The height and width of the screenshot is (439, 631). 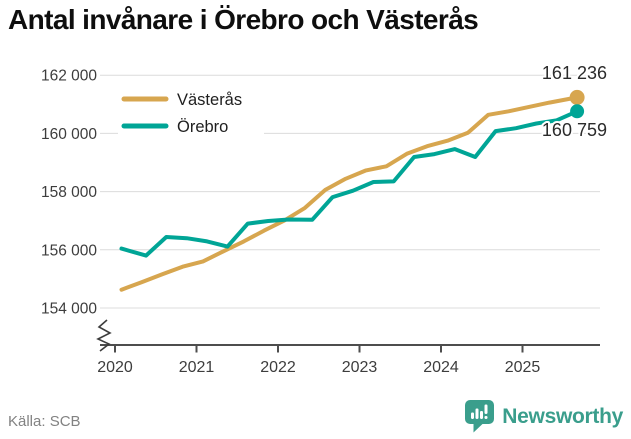 I want to click on x-tick-label: 2021, so click(x=197, y=367).